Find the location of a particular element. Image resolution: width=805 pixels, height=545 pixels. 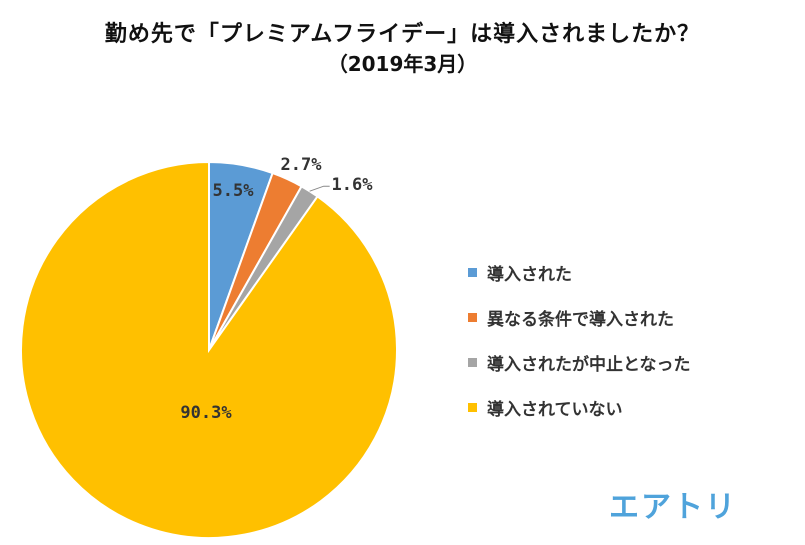

data-label: 2.7% is located at coordinates (302, 165).